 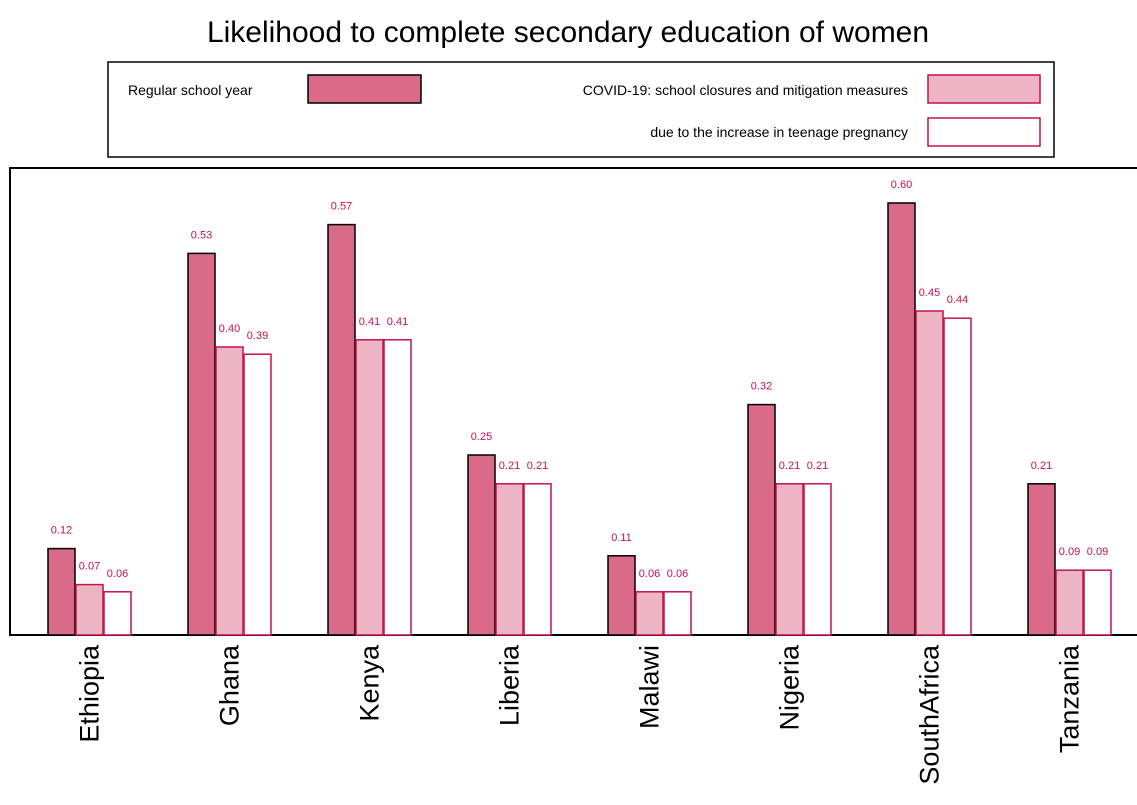 I want to click on x-tick-label-ghana: Ghana, so click(x=230, y=685).